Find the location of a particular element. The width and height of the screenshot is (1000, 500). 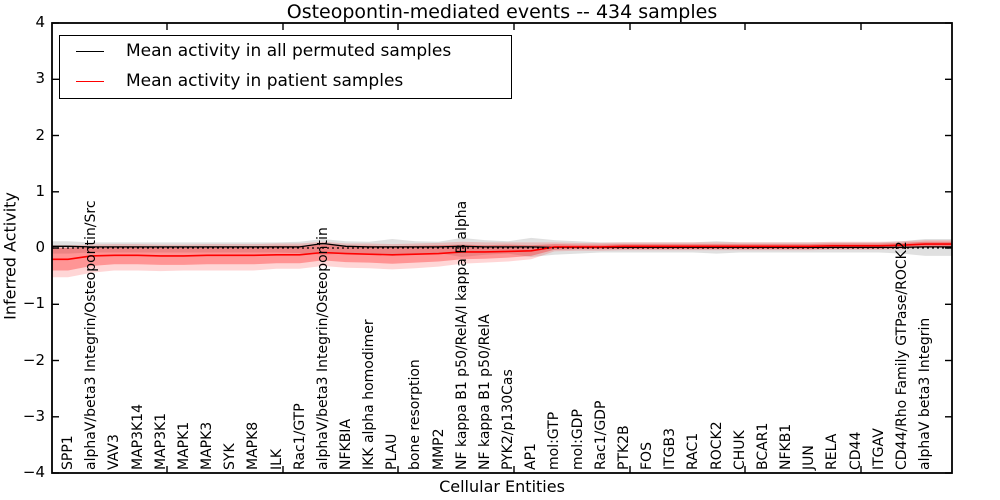

x-tick-label: CD44 is located at coordinates (855, 450).